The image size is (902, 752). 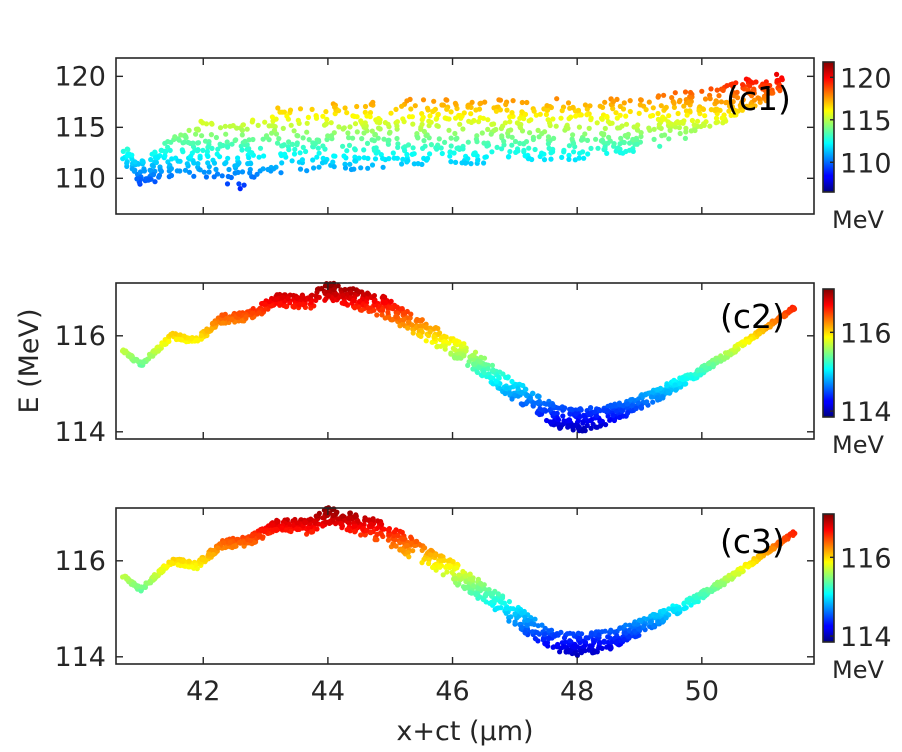 What do you see at coordinates (80, 178) in the screenshot?
I see `y-tick-label: 110` at bounding box center [80, 178].